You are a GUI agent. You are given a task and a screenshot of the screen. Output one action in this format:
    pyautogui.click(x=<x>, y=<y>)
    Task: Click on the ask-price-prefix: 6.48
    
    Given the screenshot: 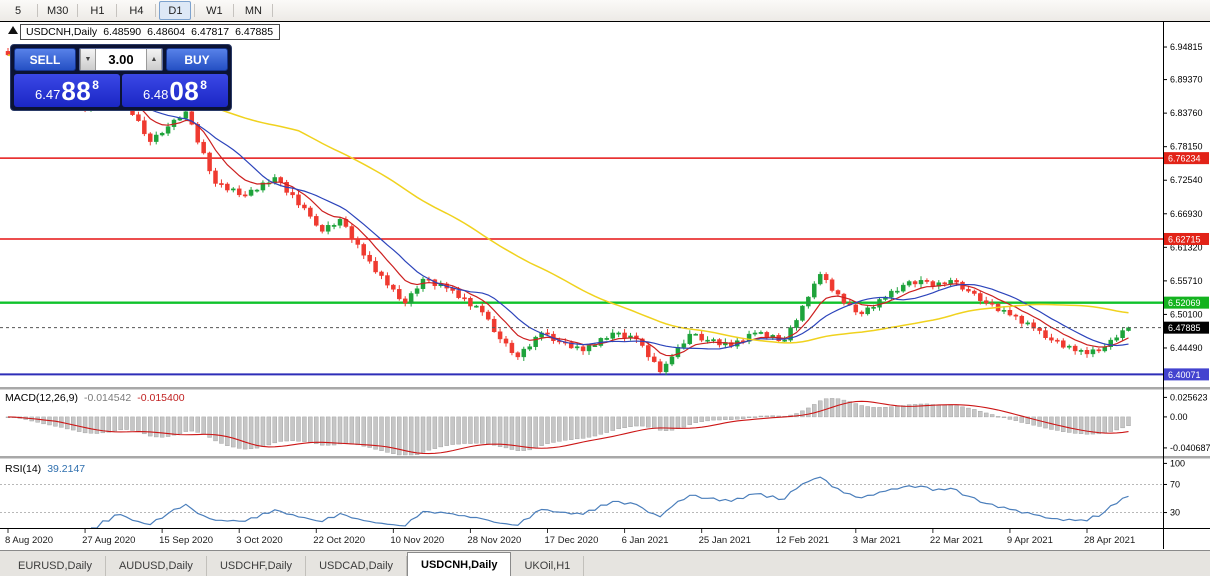 What is the action you would take?
    pyautogui.click(x=156, y=94)
    